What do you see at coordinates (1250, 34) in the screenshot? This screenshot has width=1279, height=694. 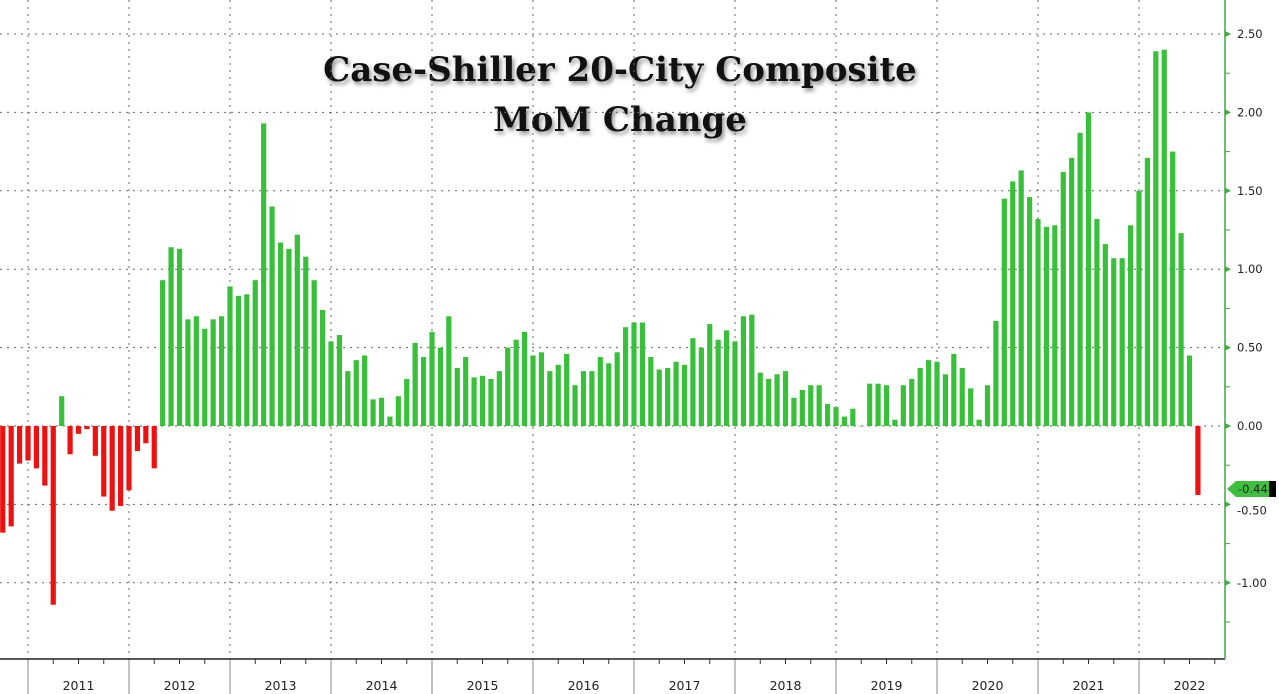 I see `y-tick-label: 2.50` at bounding box center [1250, 34].